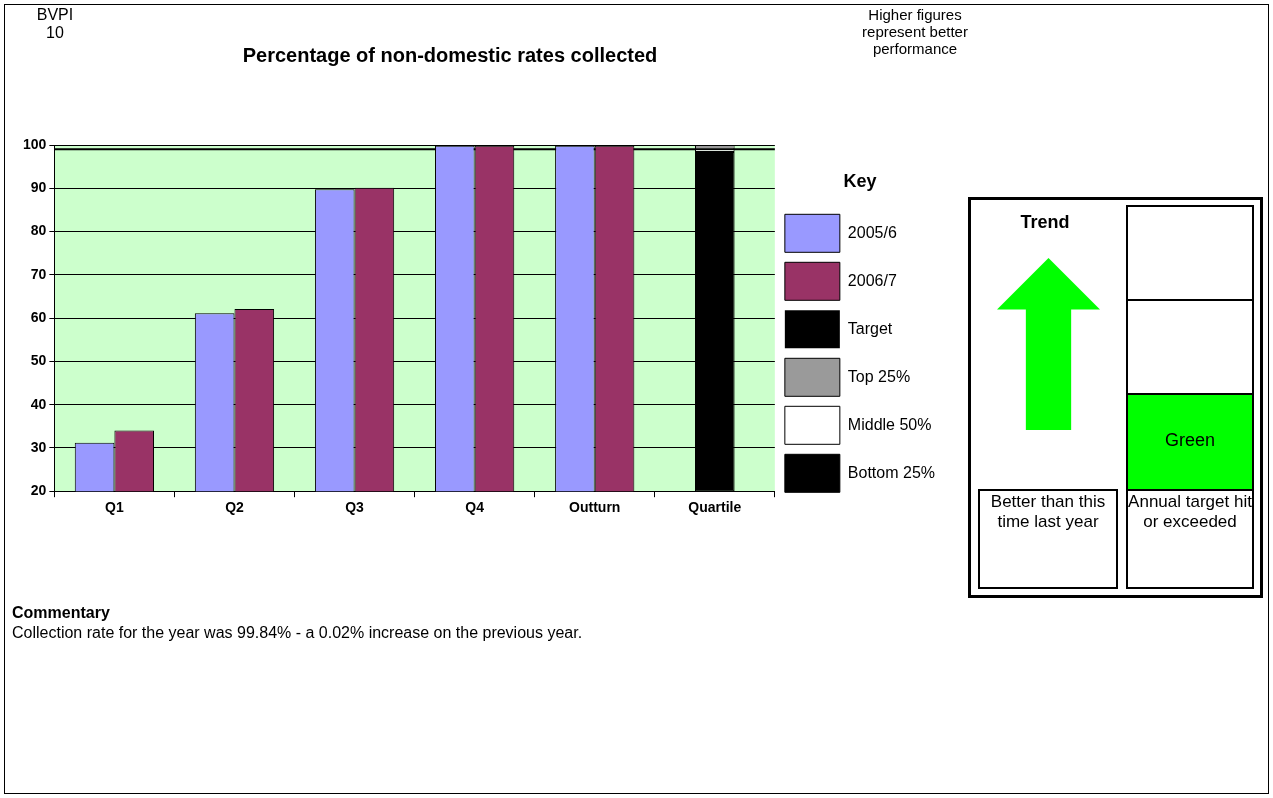 The height and width of the screenshot is (798, 1273). Describe the element at coordinates (870, 328) in the screenshot. I see `legend-label: Target` at that location.